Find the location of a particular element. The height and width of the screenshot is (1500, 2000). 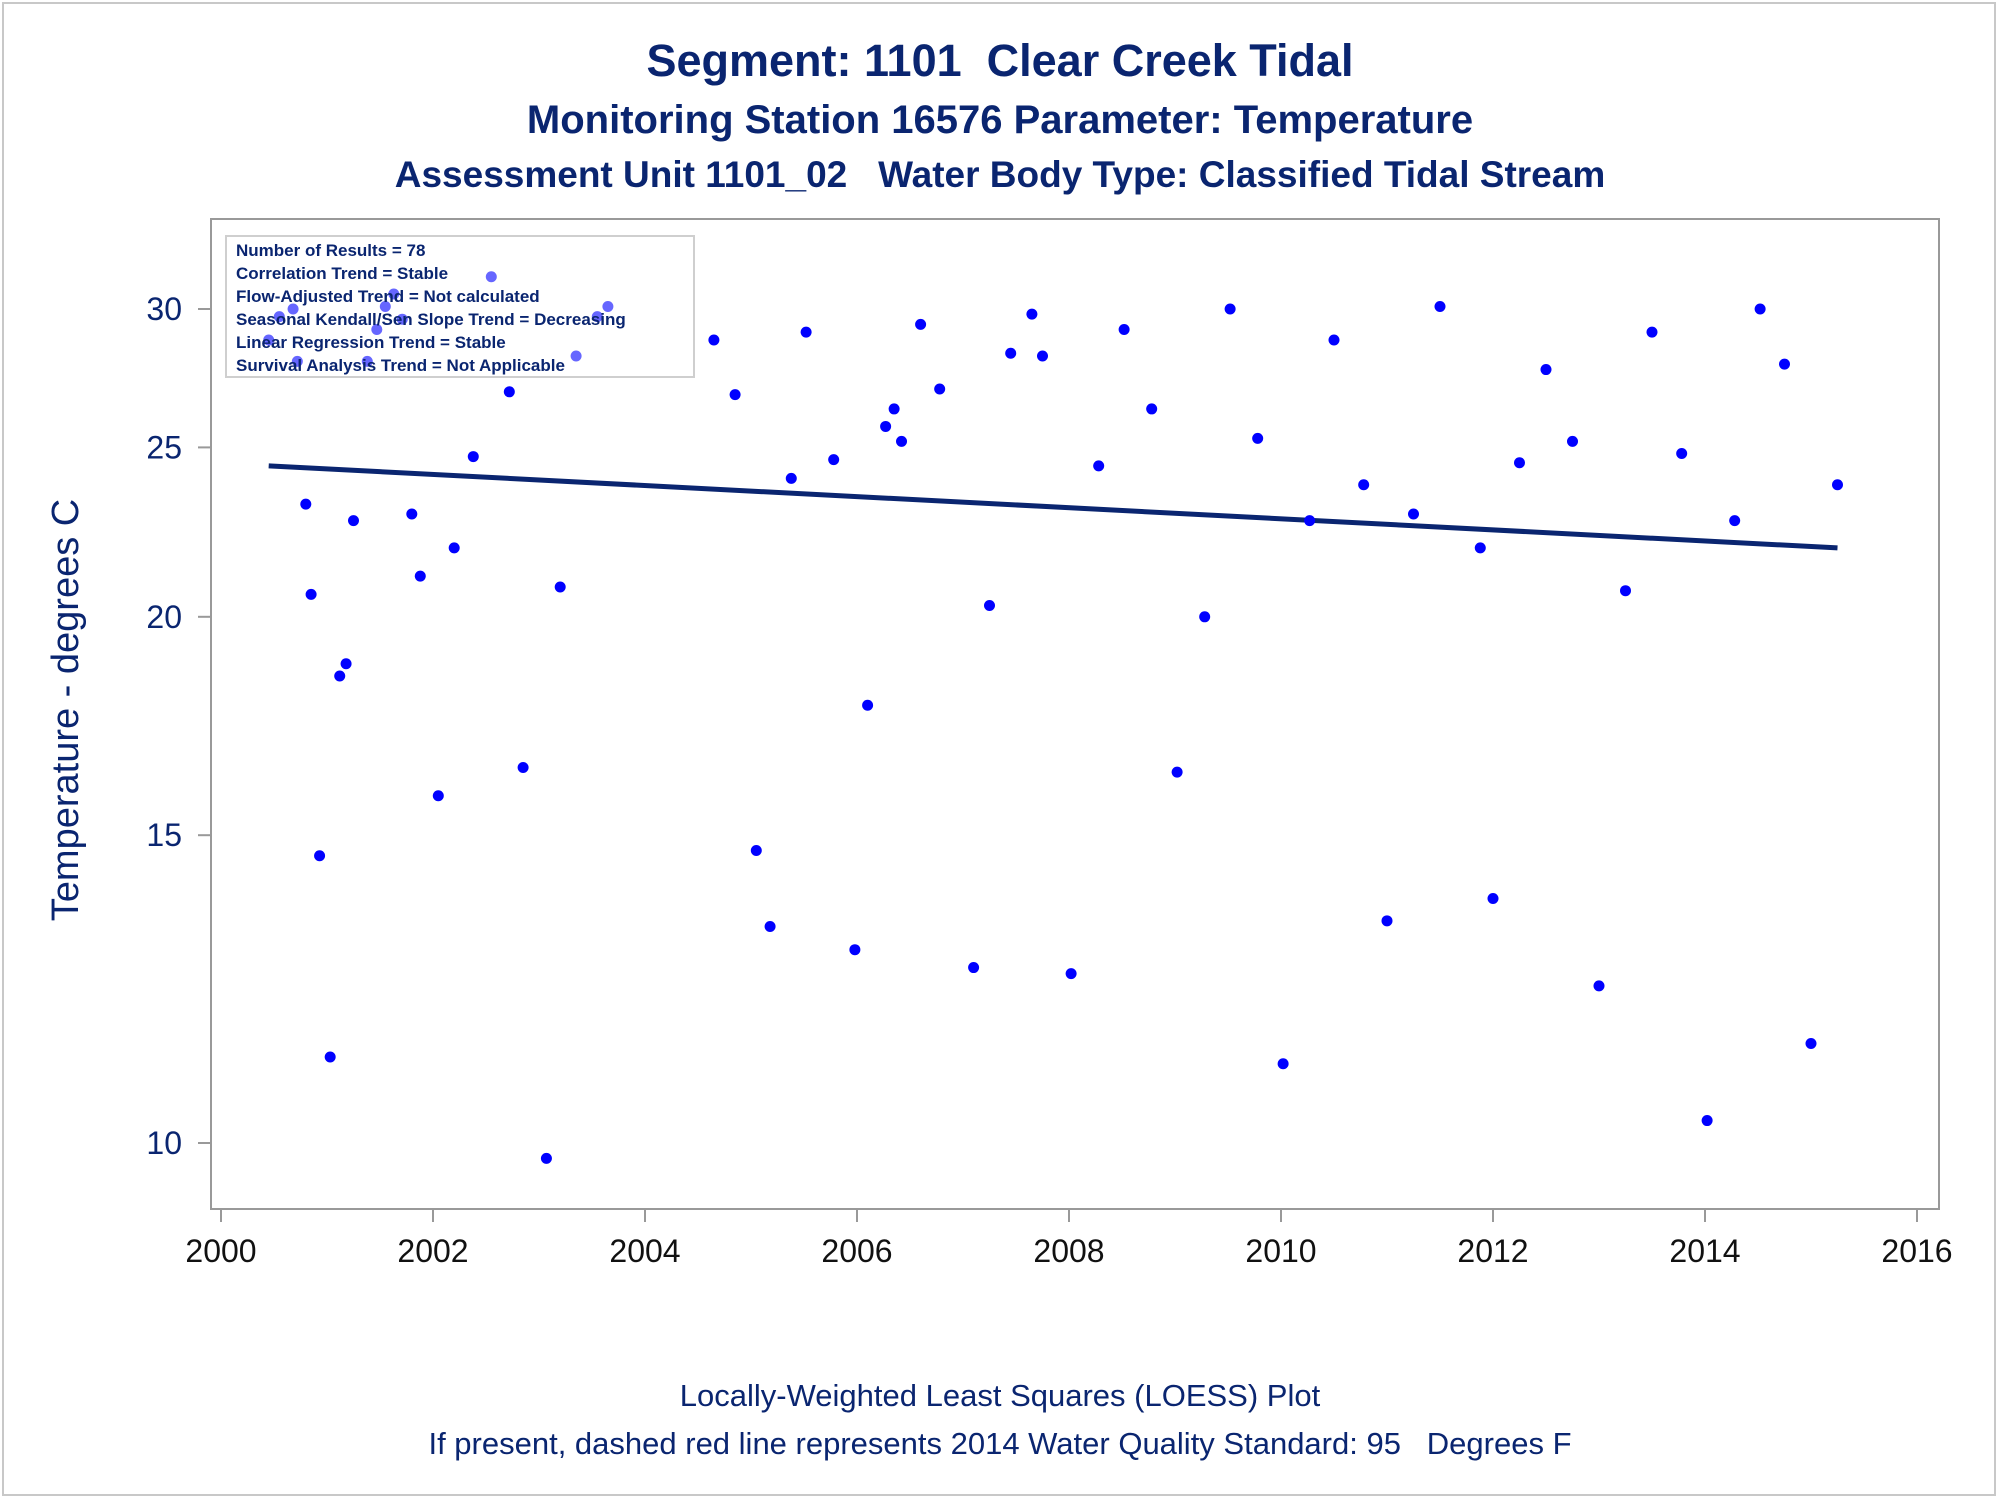

trend-line-group is located at coordinates (1053, 507).